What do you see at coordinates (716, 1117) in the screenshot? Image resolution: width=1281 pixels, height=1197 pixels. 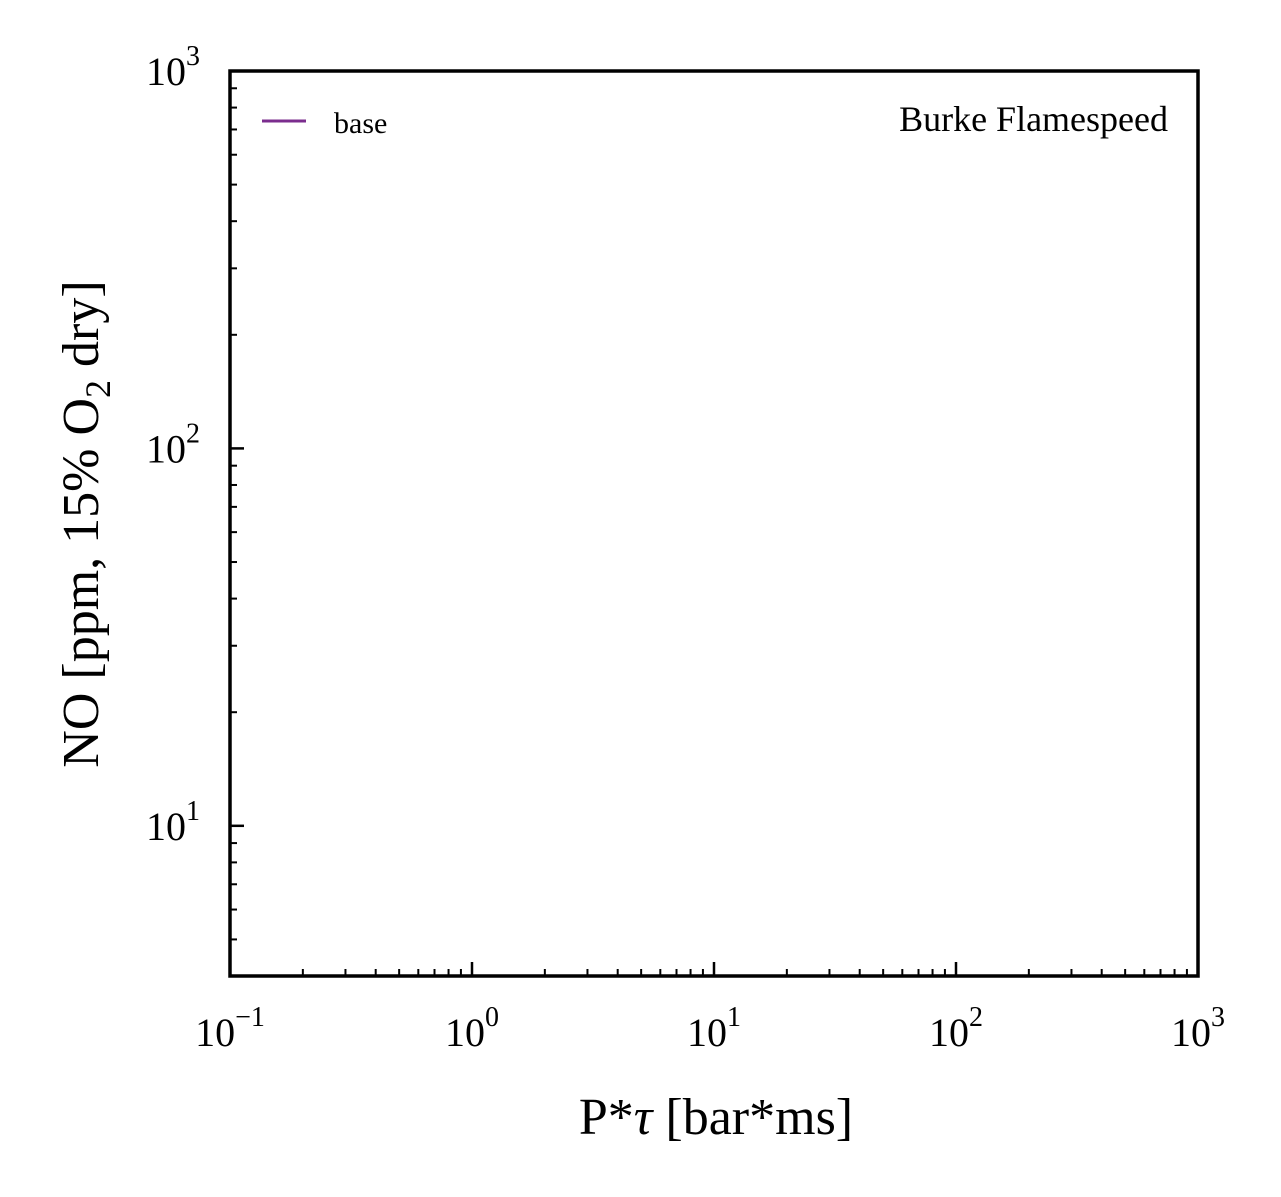 I see `x-axis-label: P*τ [bar*ms]` at bounding box center [716, 1117].